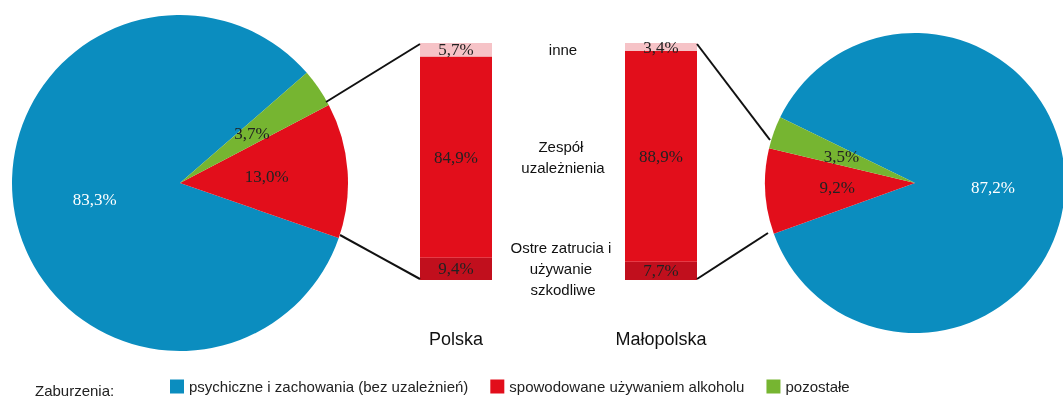 This screenshot has width=1063, height=407. Describe the element at coordinates (661, 156) in the screenshot. I see `data-label: 88,9%` at that location.